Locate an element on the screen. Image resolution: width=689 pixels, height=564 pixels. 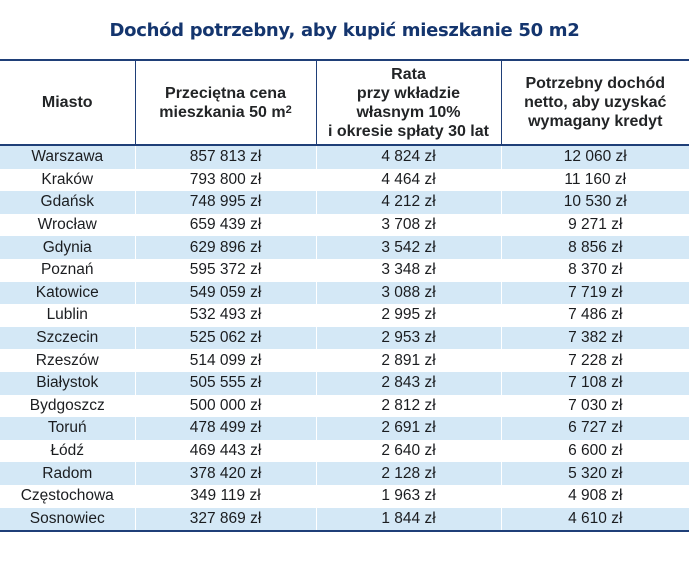
income-cell: 11 160 zł is located at coordinates (594, 180).